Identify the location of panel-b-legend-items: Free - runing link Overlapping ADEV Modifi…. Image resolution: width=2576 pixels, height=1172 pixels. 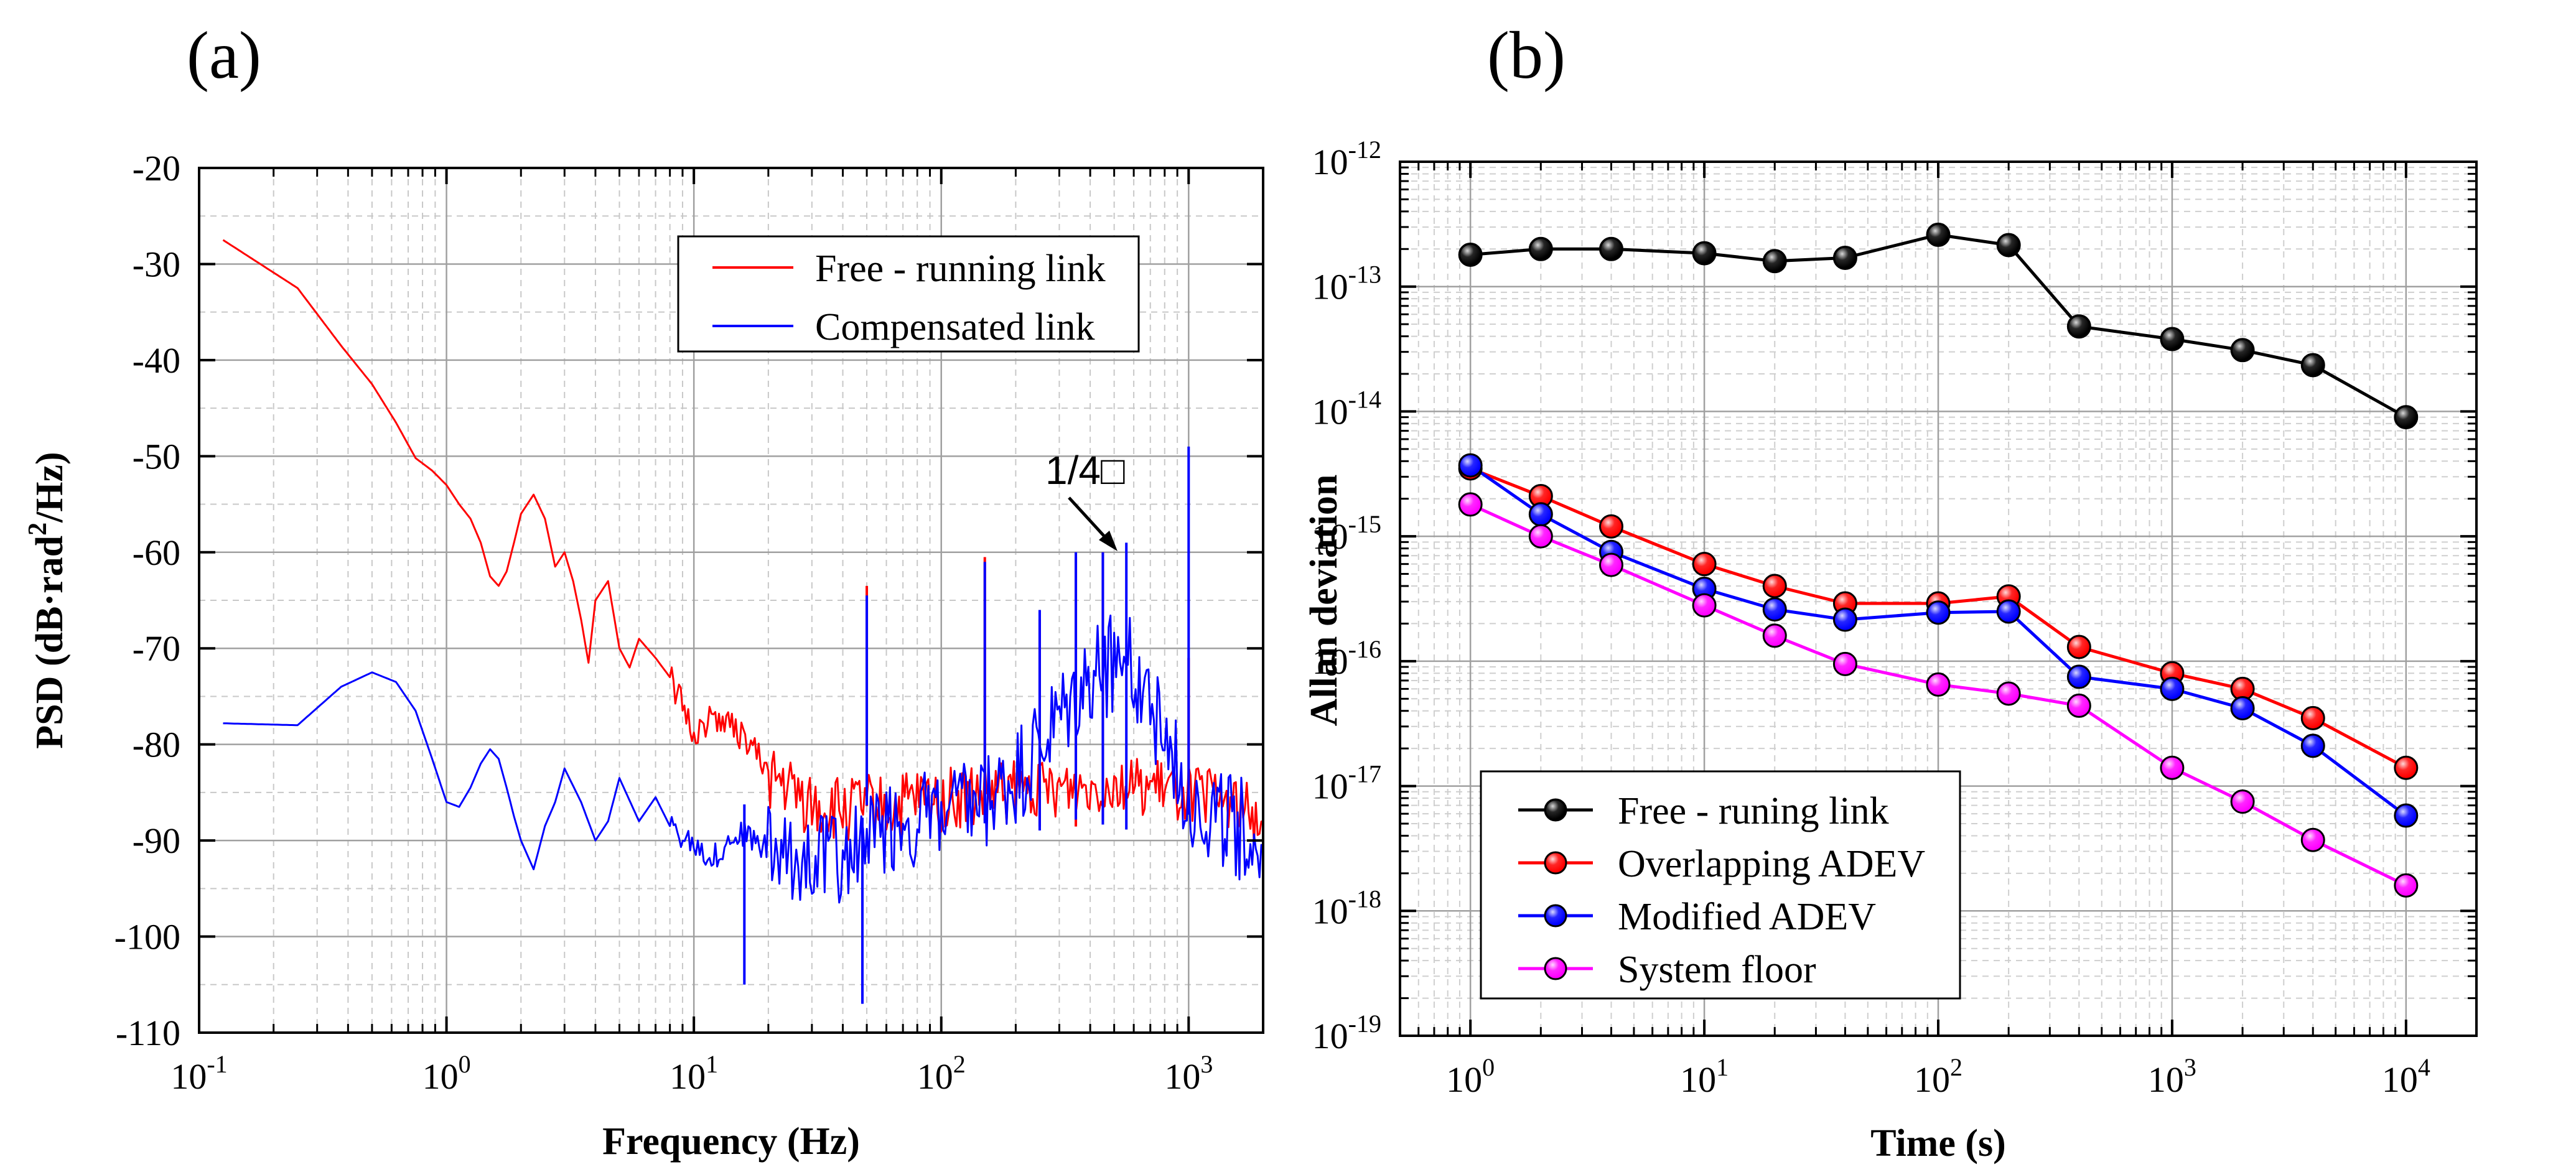
(1722, 890).